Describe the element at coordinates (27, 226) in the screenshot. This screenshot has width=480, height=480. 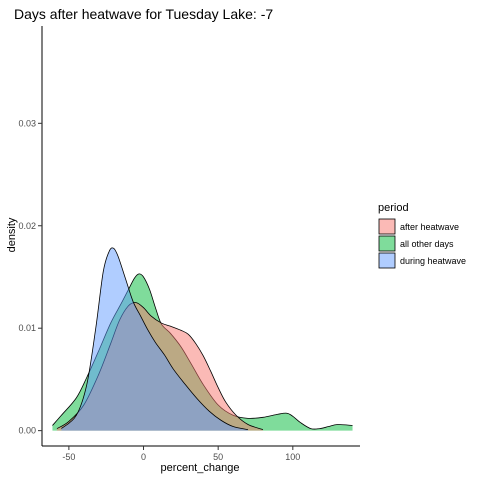
I see `y-tick-label: 0.02` at that location.